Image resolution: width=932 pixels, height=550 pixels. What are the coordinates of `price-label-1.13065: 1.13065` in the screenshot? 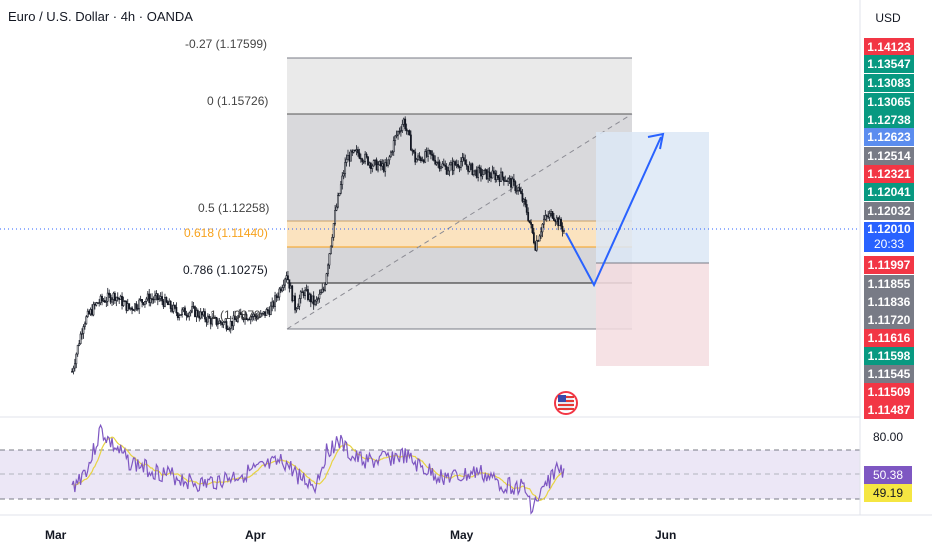 It's located at (889, 102).